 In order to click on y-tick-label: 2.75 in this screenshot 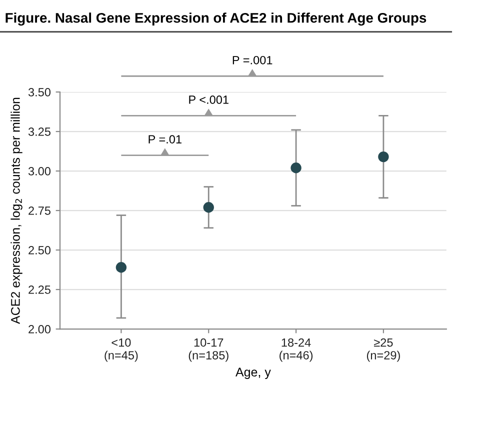, I will do `click(39, 210)`.